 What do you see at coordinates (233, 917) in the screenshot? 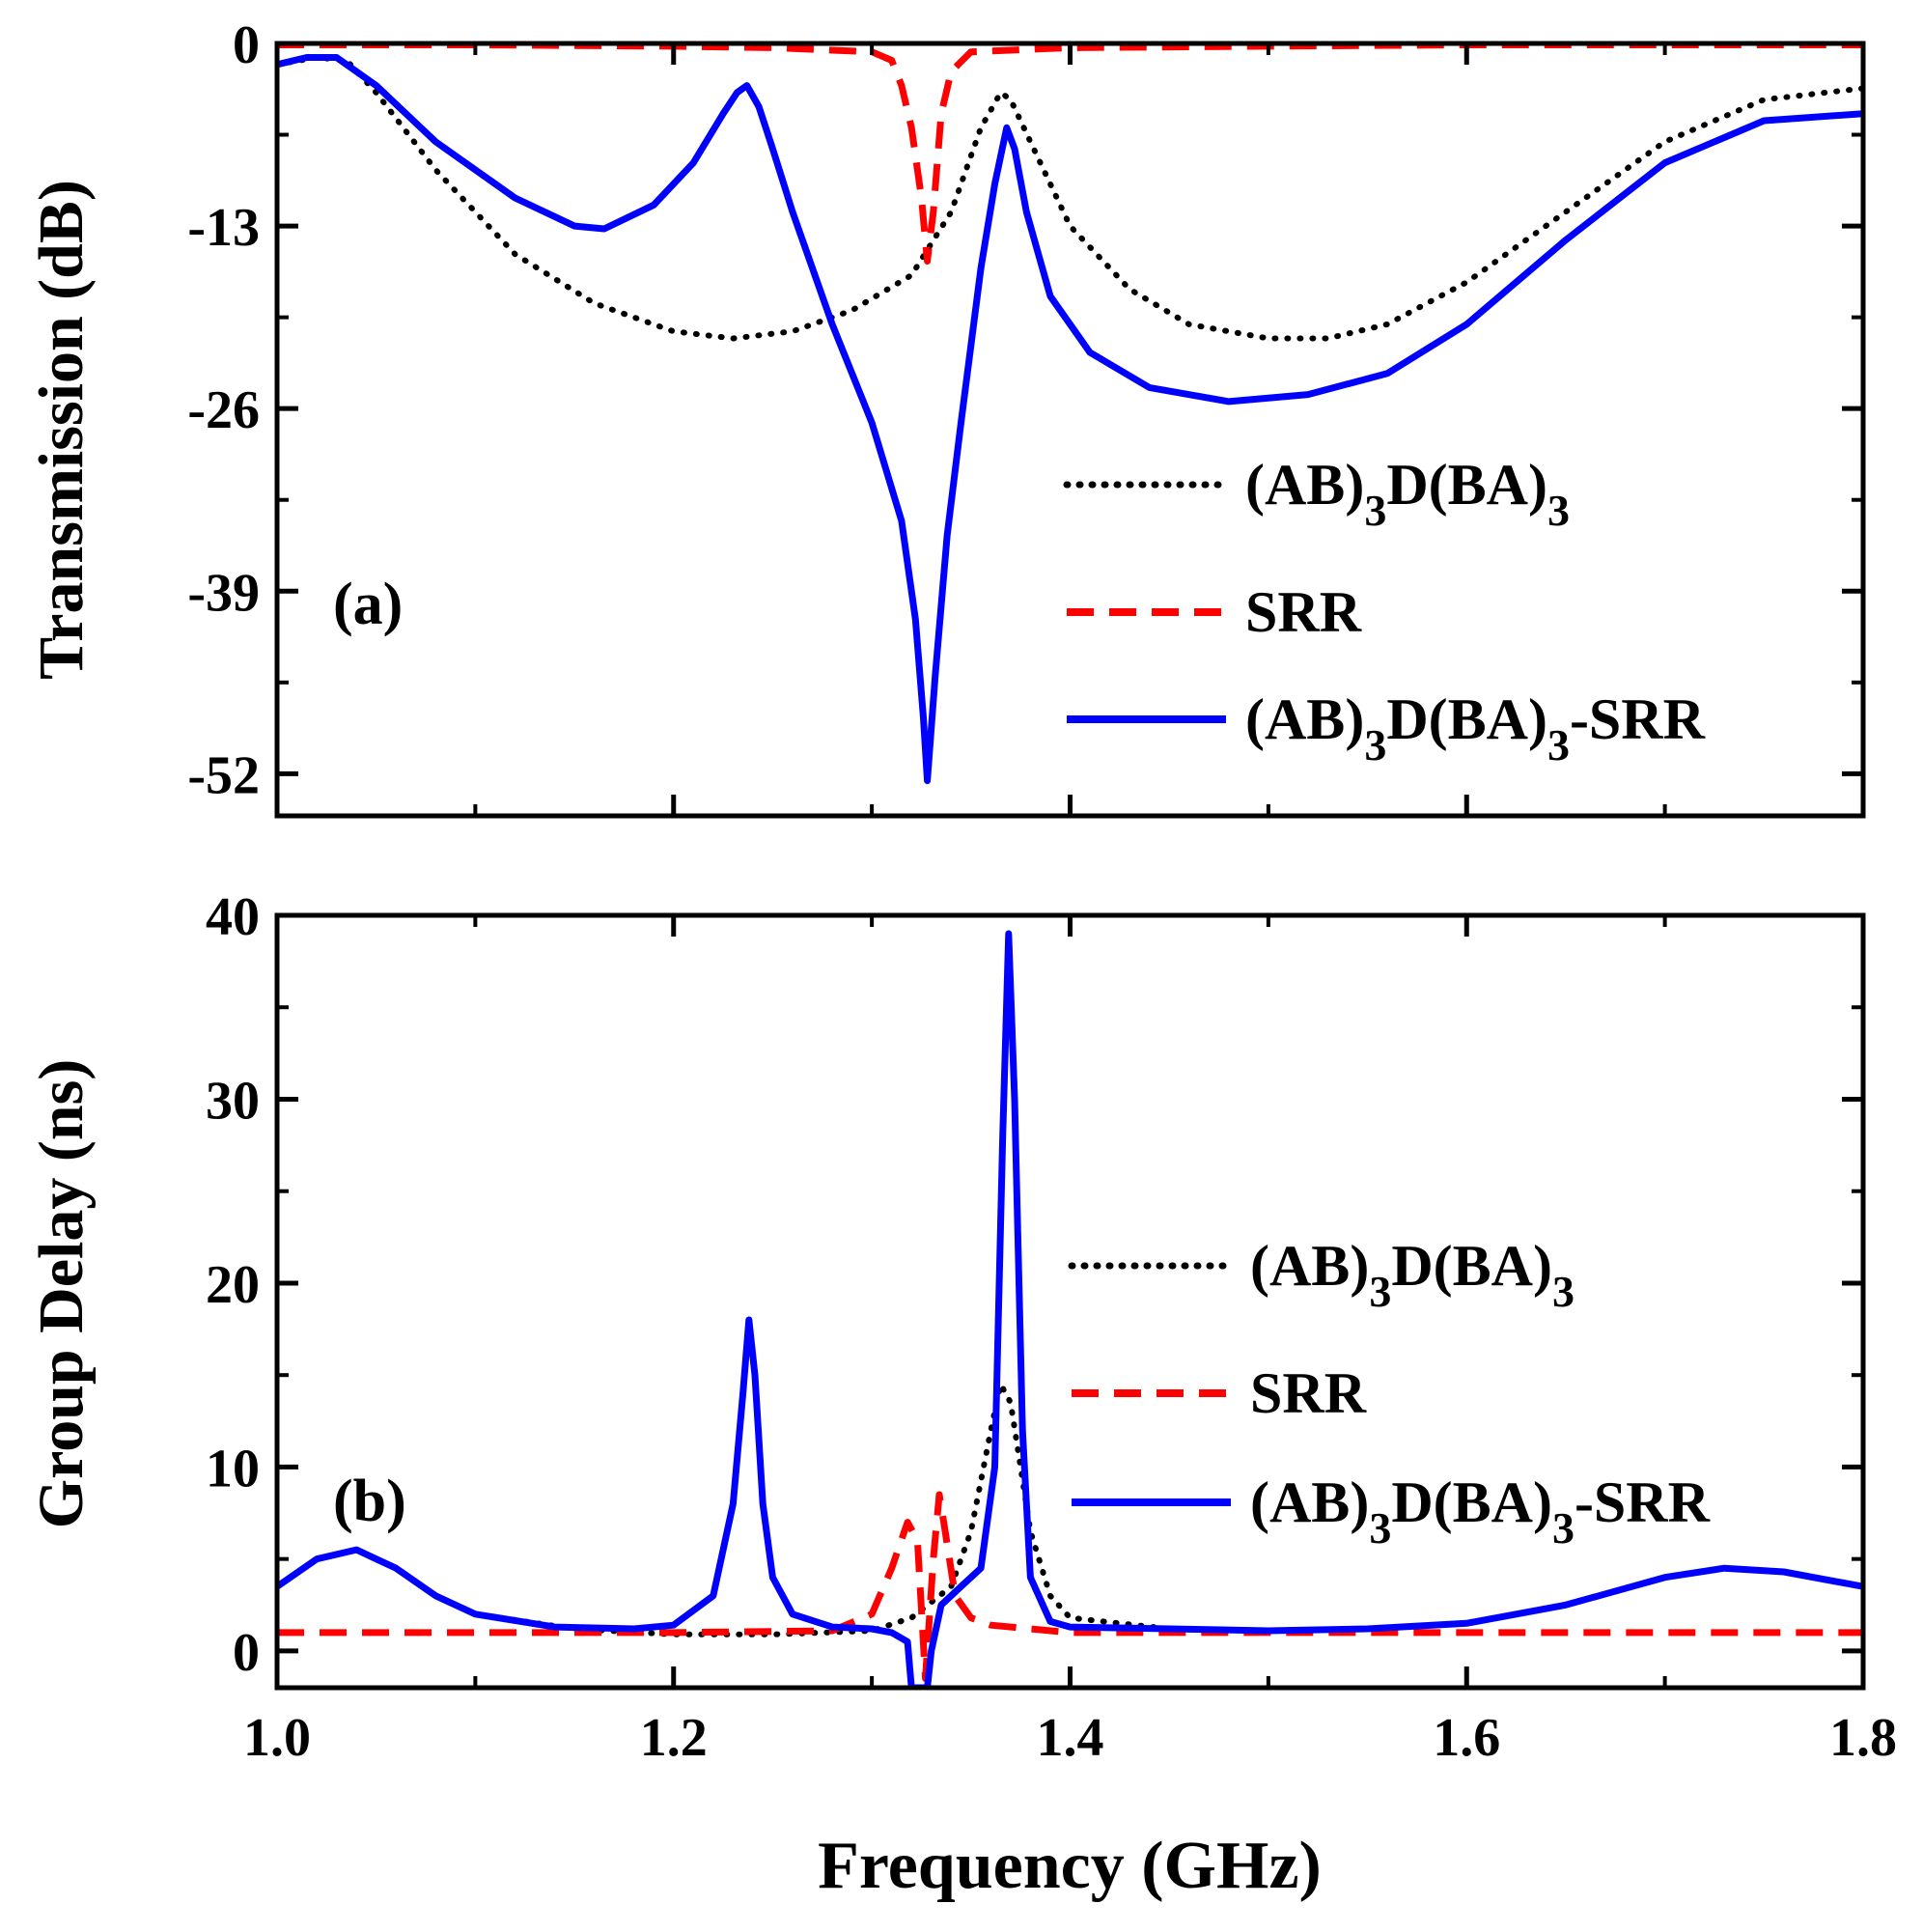
I see `ytick-label-b: 40` at bounding box center [233, 917].